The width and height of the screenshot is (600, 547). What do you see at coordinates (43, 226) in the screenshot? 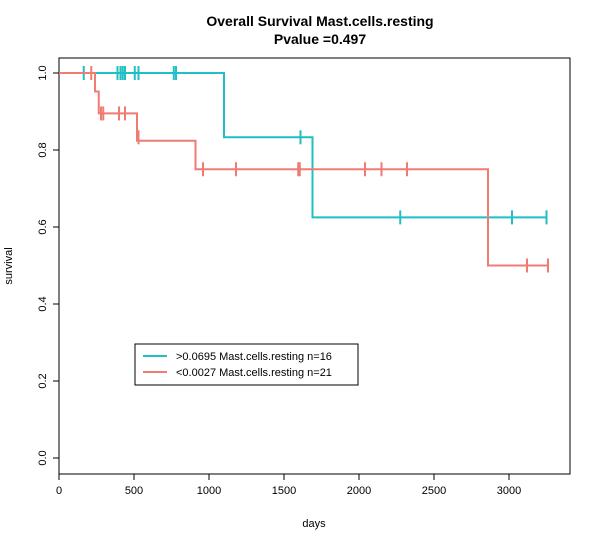
I see `y-tick-label-3: 0.6` at bounding box center [43, 226].